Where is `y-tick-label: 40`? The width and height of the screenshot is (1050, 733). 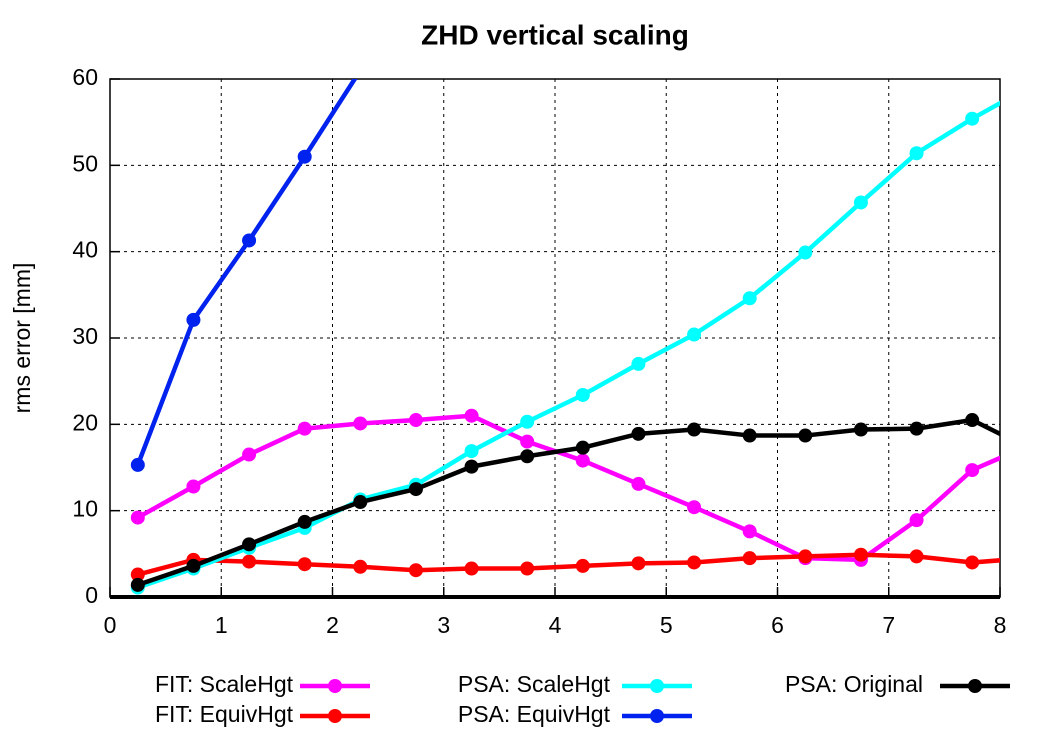 y-tick-label: 40 is located at coordinates (85, 250).